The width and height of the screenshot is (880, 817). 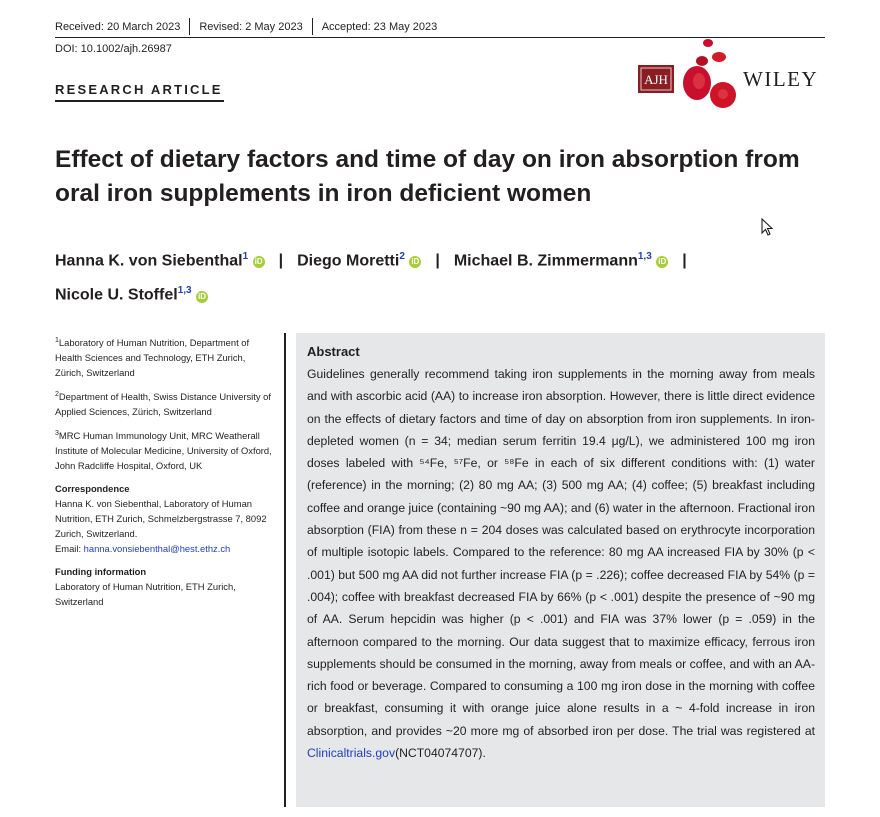 What do you see at coordinates (149, 261) in the screenshot?
I see `author-name: Hanna K. von Siebenthal` at bounding box center [149, 261].